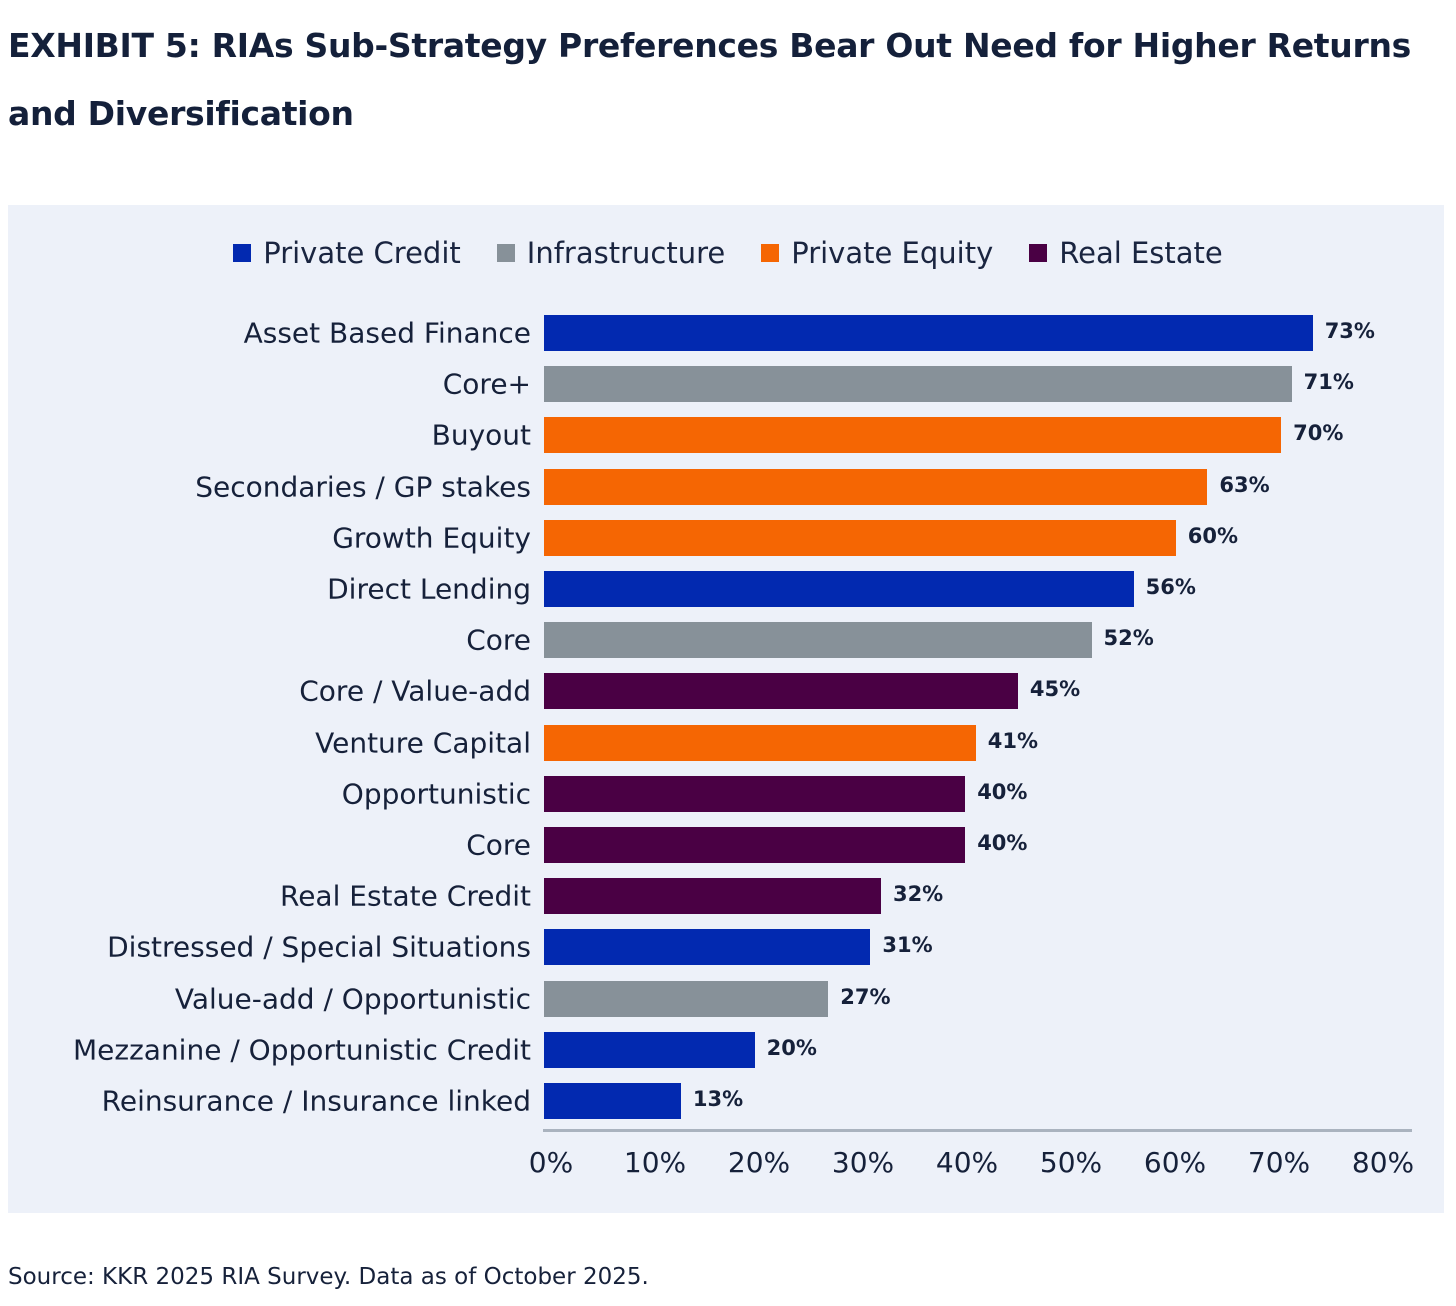 This screenshot has height=1306, width=1456. What do you see at coordinates (1175, 1162) in the screenshot?
I see `x-tick-label: 60%` at bounding box center [1175, 1162].